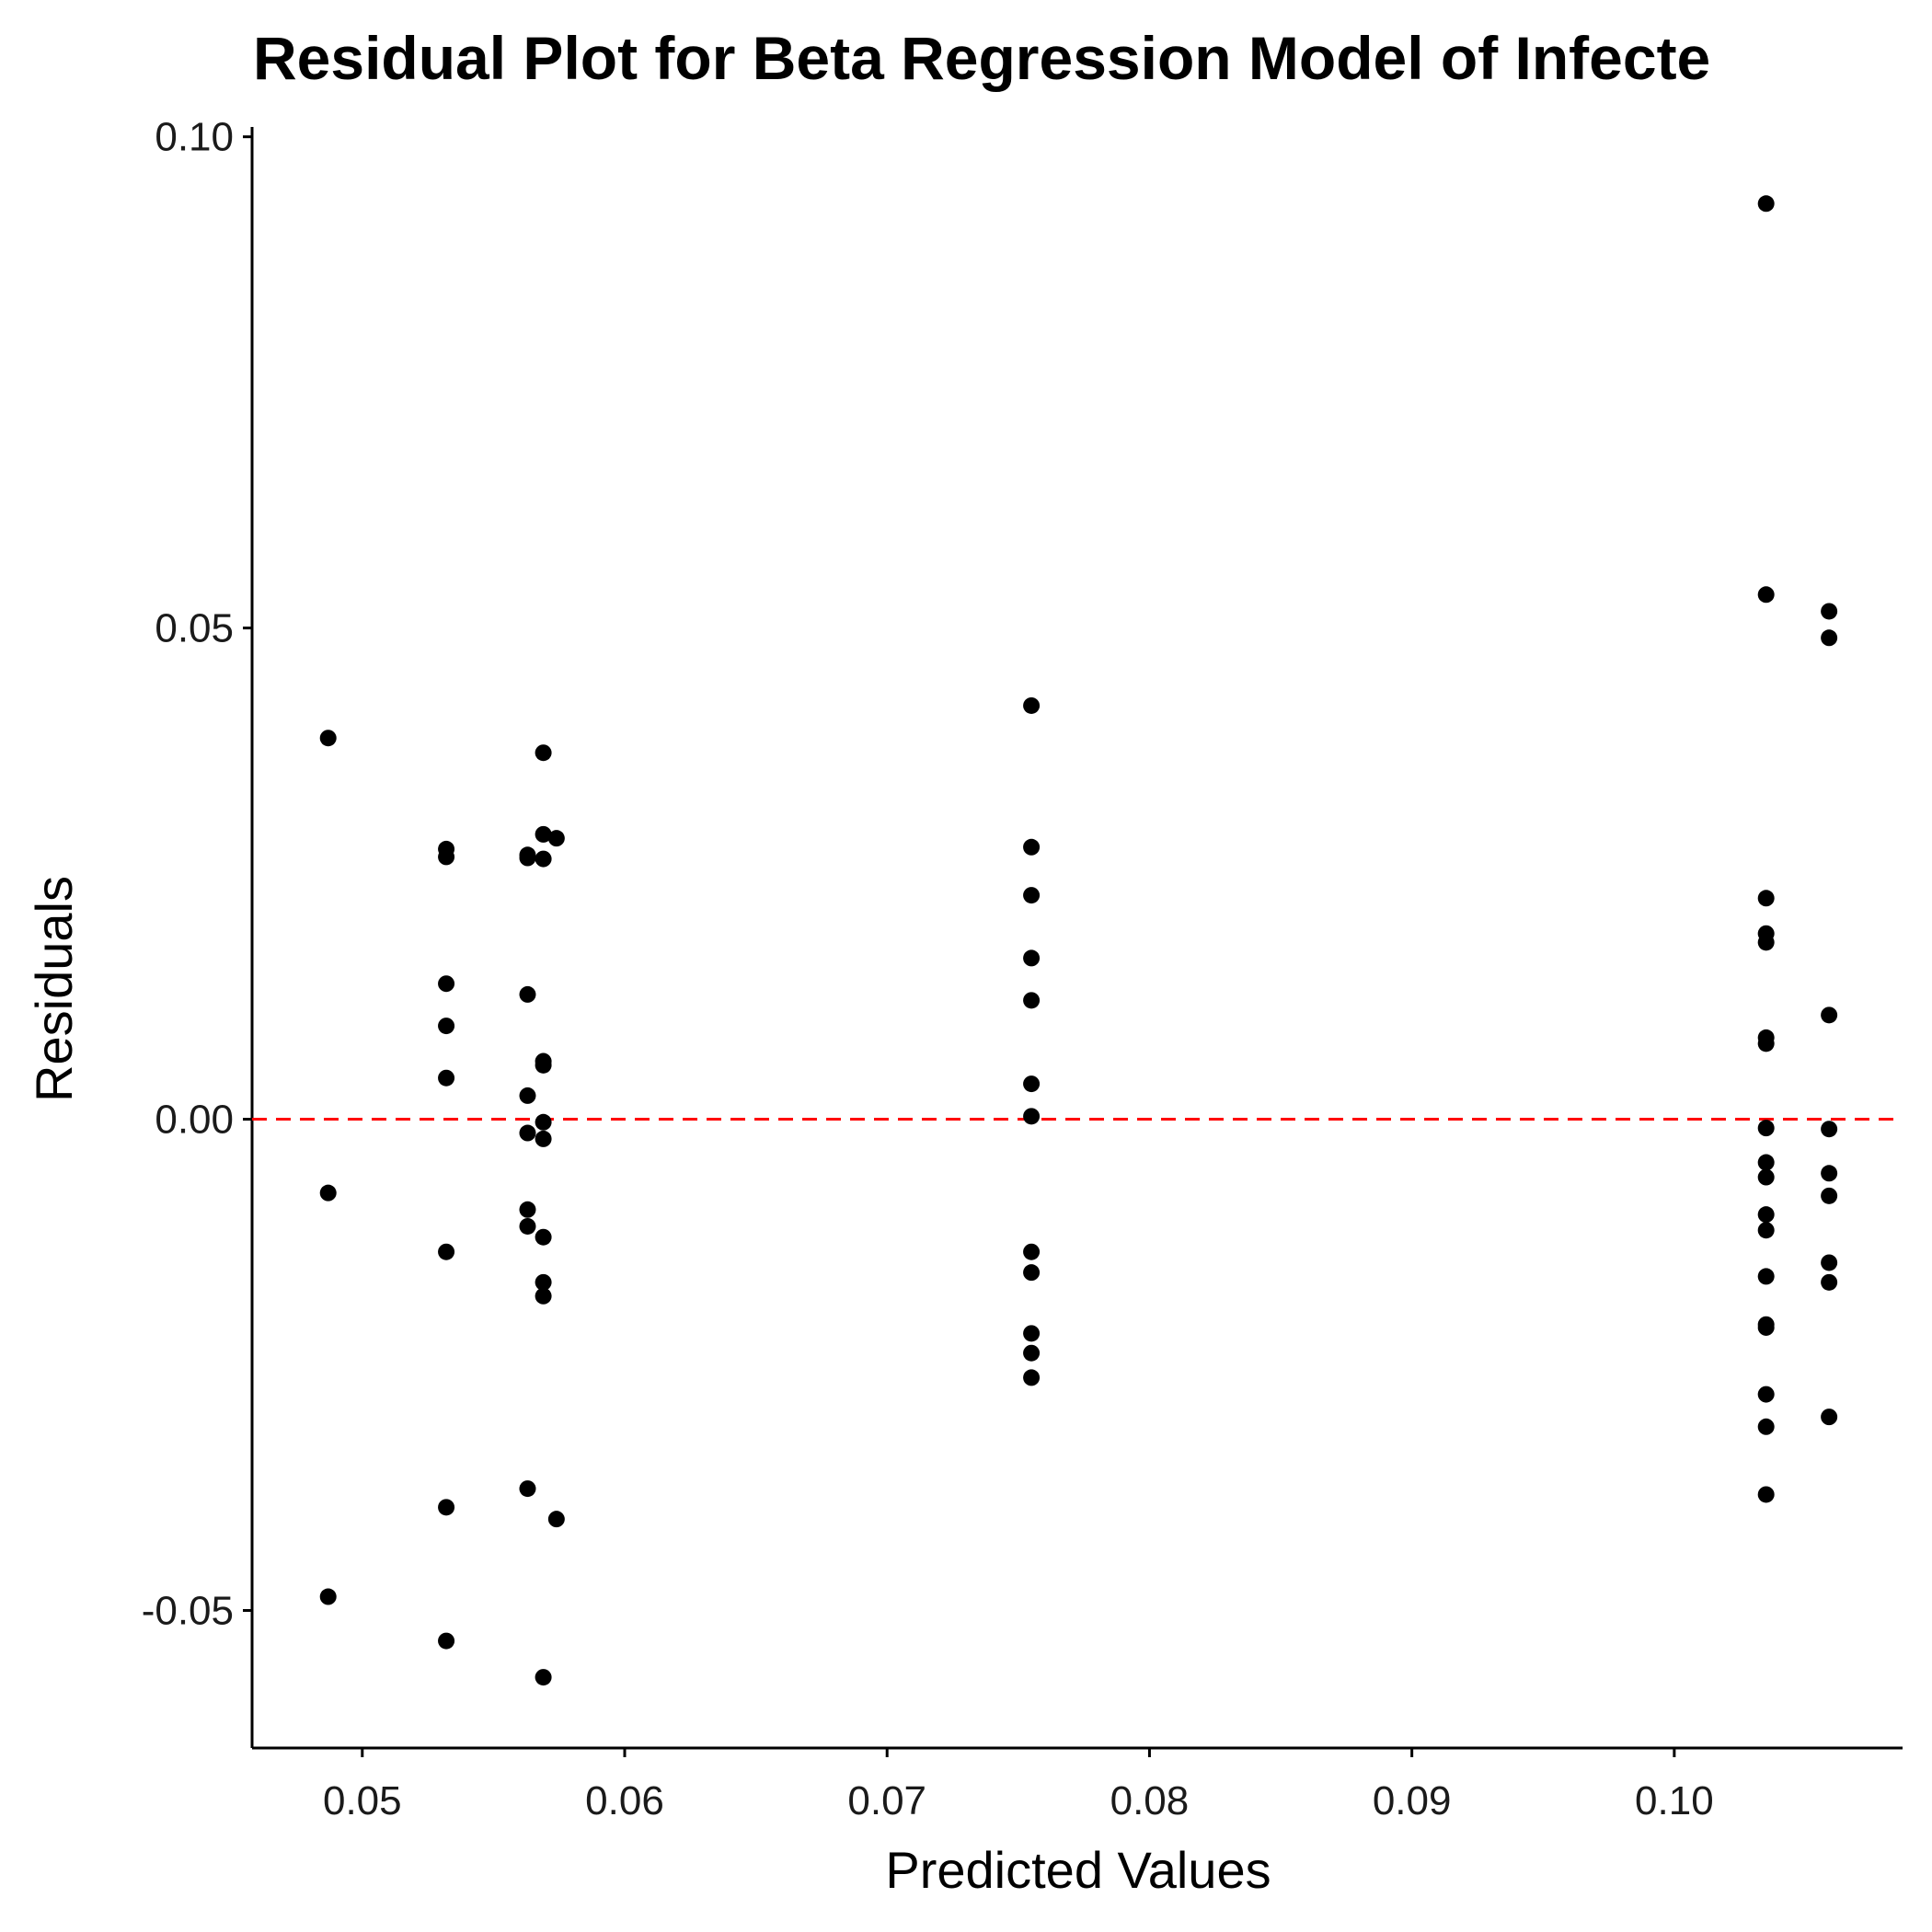 The width and height of the screenshot is (1932, 1932). What do you see at coordinates (1150, 1800) in the screenshot?
I see `x-tick-label: 0.08` at bounding box center [1150, 1800].